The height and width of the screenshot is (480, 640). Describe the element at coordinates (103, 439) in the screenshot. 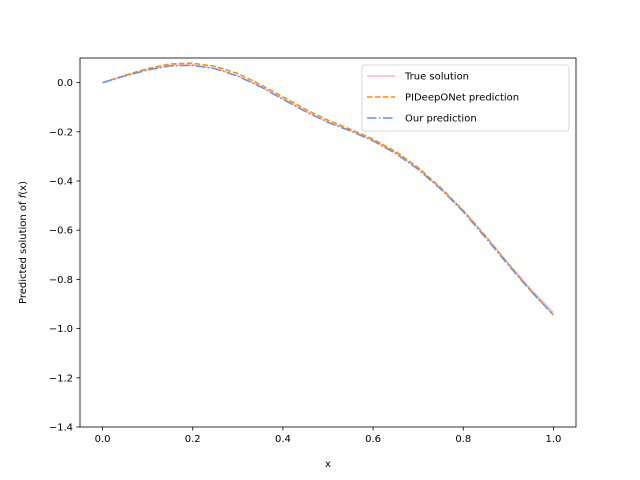

I see `x-tick-label: 0.0` at that location.